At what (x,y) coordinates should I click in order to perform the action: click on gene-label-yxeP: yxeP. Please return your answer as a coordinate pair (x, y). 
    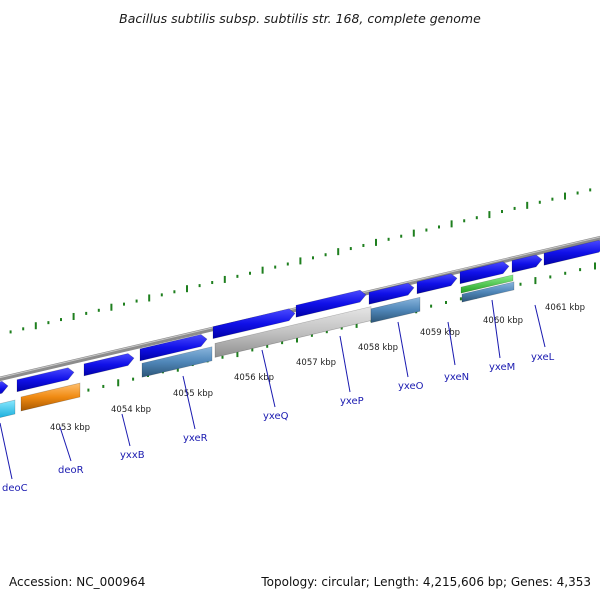
    Looking at the image, I should click on (352, 401).